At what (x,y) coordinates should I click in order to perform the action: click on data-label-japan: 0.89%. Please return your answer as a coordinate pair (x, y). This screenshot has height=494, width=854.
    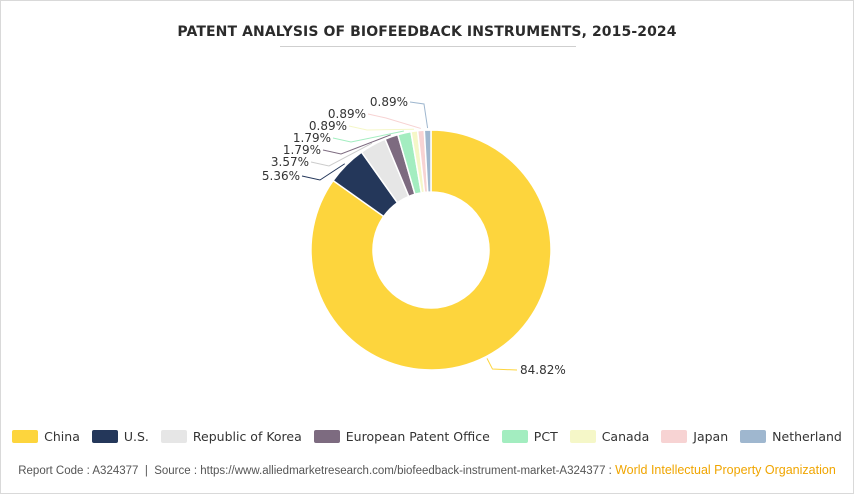
    Looking at the image, I should click on (347, 114).